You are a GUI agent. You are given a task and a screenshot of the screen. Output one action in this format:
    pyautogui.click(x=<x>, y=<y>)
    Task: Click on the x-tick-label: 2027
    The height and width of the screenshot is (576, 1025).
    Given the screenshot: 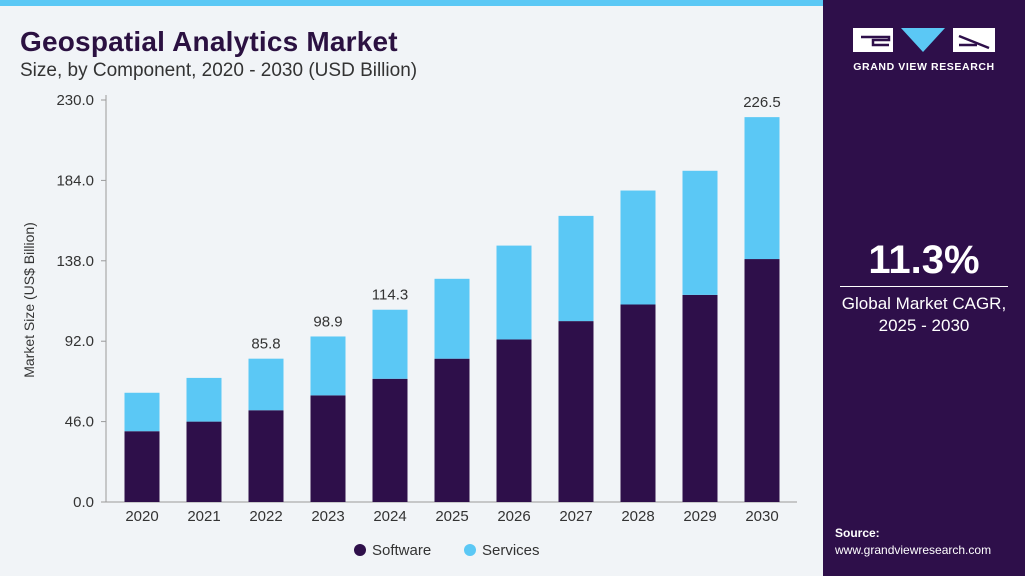 What is the action you would take?
    pyautogui.click(x=575, y=516)
    